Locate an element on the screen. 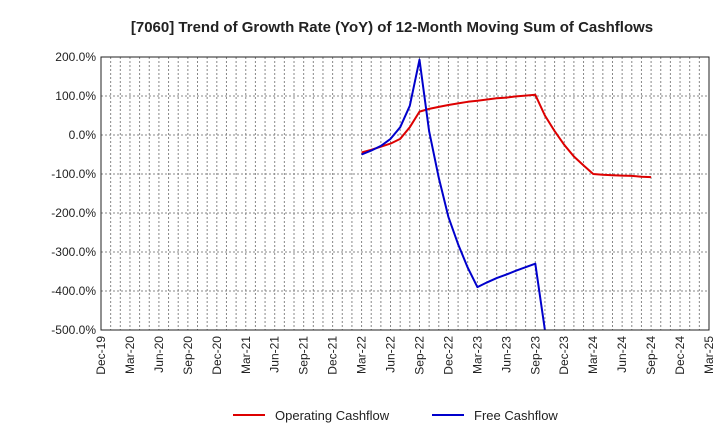 The image size is (720, 440). x-tick-label: Jun-24 is located at coordinates (622, 354).